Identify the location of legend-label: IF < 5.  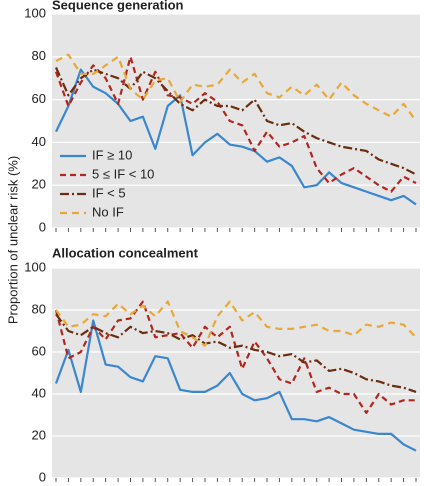
(109, 192).